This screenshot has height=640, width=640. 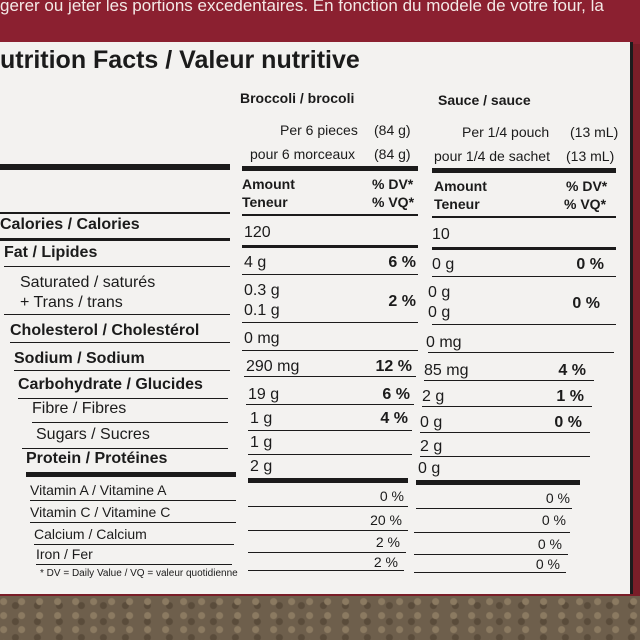 I want to click on sauce-teneur-label: Teneur, so click(x=457, y=204).